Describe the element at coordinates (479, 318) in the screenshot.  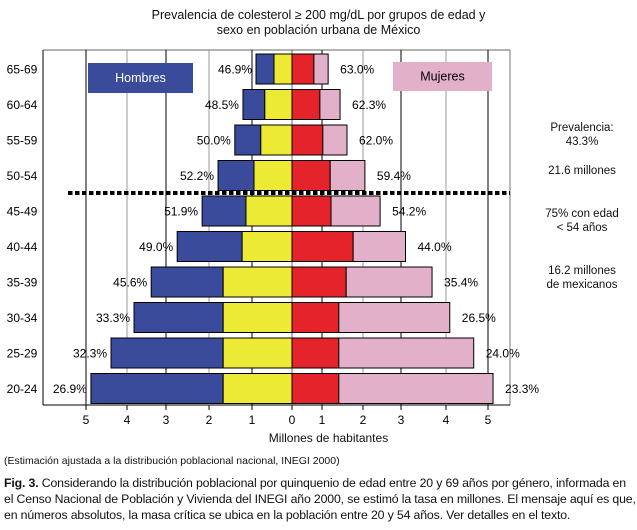
I see `data-label-mujeres: 26.5%` at that location.